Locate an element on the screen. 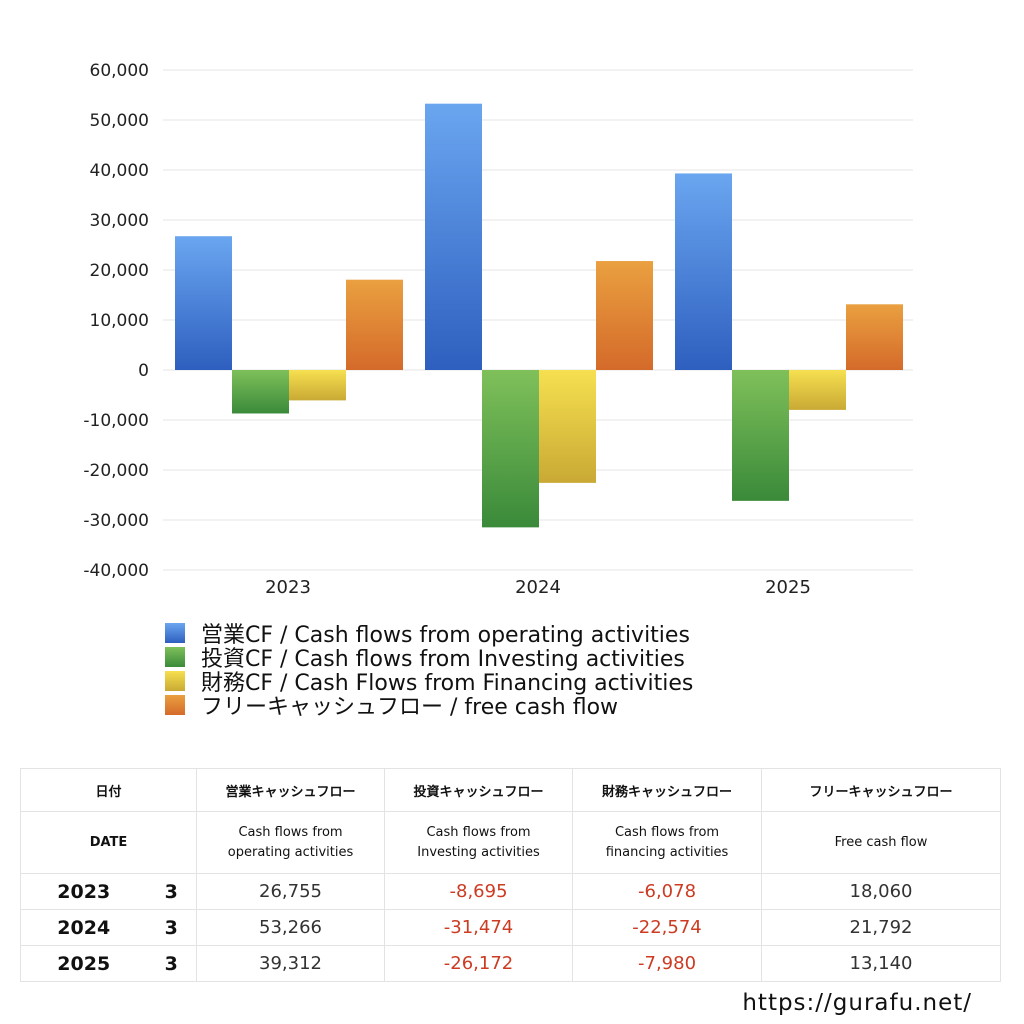  row-year: 2025 is located at coordinates (83, 963).